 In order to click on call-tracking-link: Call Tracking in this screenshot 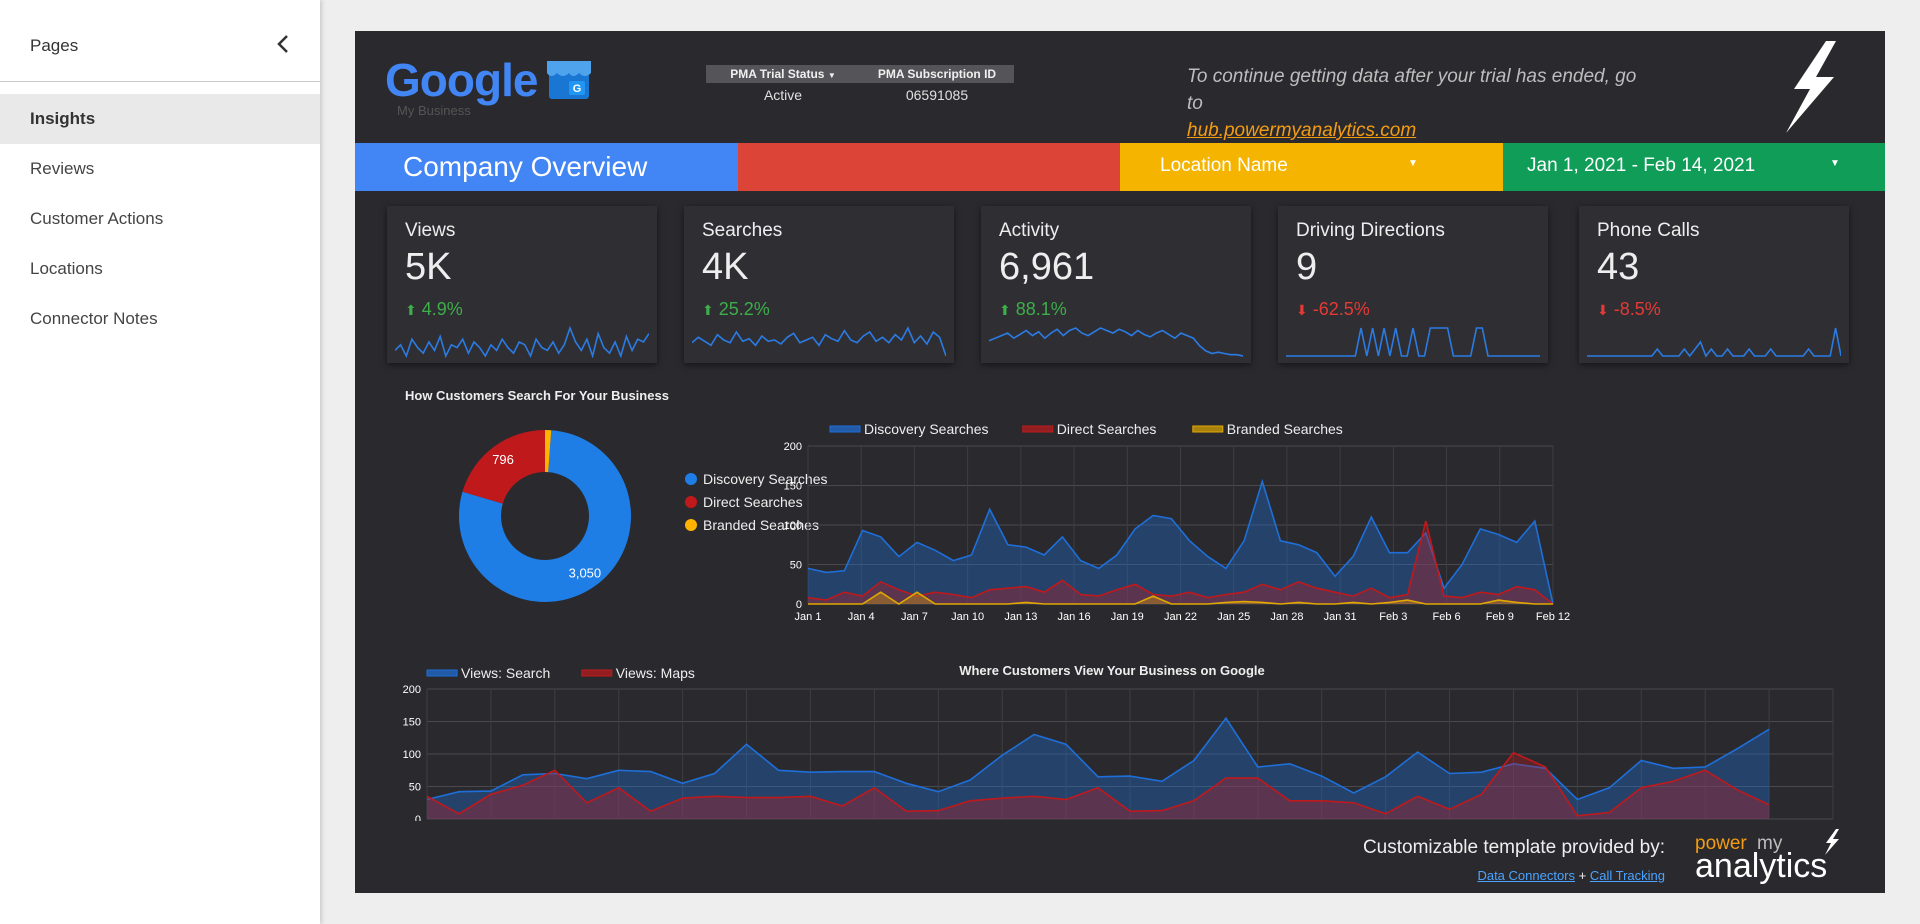, I will do `click(1627, 875)`.